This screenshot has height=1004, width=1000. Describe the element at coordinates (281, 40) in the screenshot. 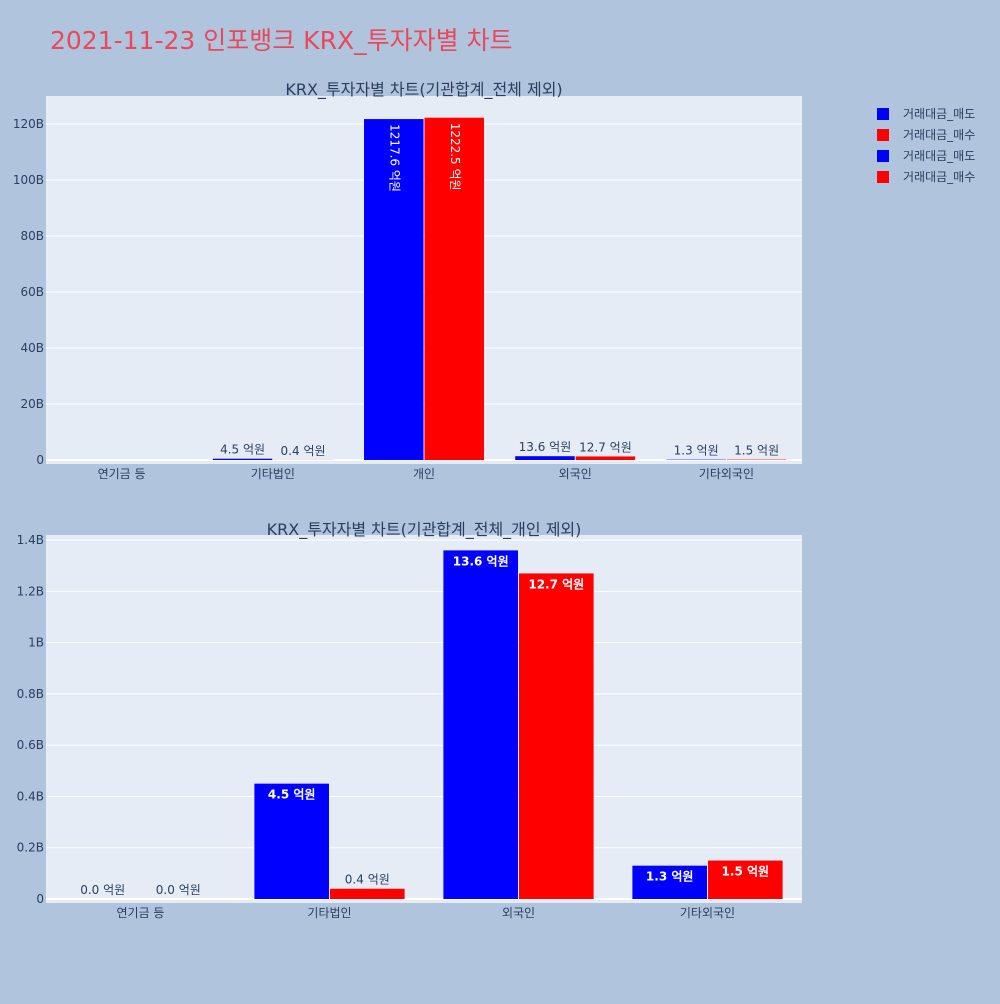

I see `page-title: 2021-11-23 인포뱅크 KRX_투자자별 차트` at that location.